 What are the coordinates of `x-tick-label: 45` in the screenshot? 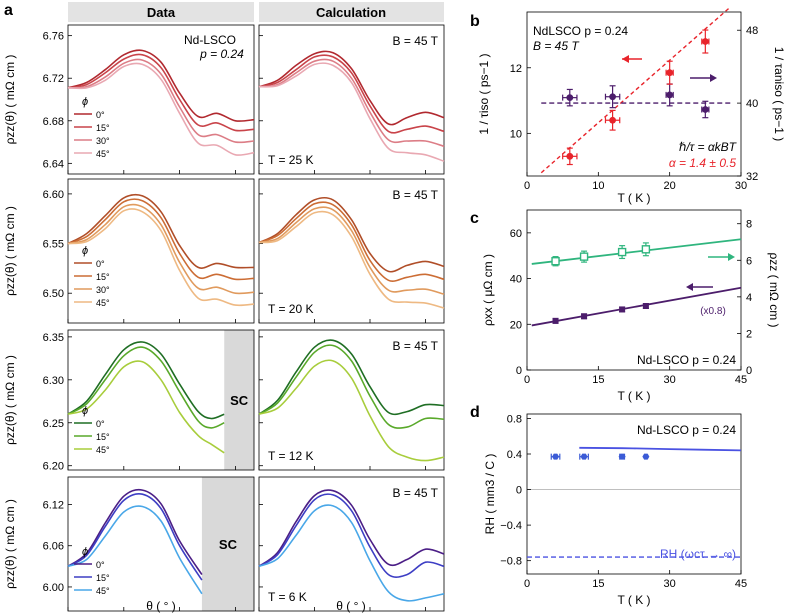 It's located at (741, 584).